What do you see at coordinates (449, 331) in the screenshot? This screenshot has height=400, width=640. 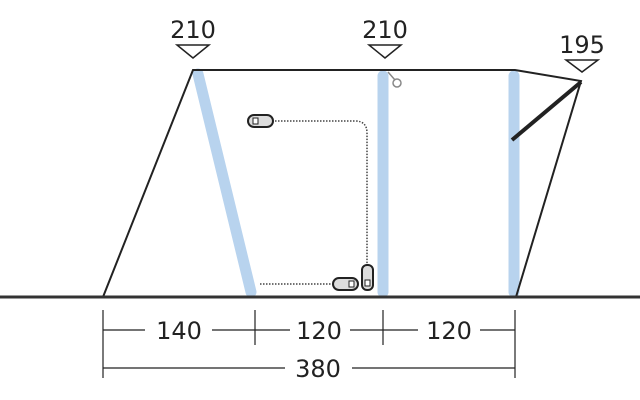 I see `width-label-3: 120` at bounding box center [449, 331].